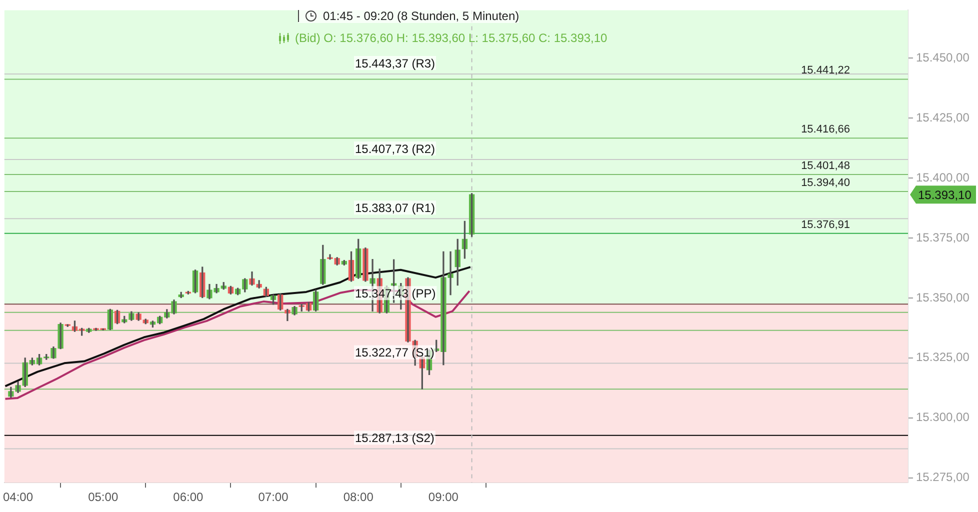  Describe the element at coordinates (395, 207) in the screenshot. I see `annotation: 15.383,07 (R1)` at that location.